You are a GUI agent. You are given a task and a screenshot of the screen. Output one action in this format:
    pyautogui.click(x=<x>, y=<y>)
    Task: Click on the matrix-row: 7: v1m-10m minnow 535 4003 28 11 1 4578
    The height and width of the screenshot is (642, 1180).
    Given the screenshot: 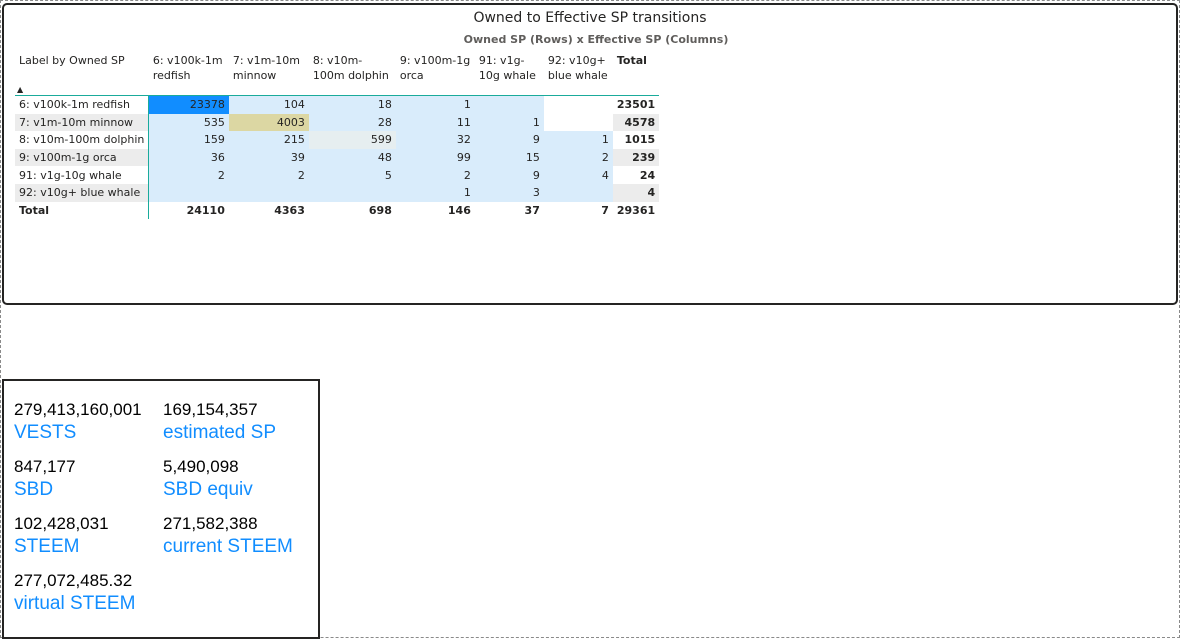 What is the action you would take?
    pyautogui.click(x=337, y=122)
    